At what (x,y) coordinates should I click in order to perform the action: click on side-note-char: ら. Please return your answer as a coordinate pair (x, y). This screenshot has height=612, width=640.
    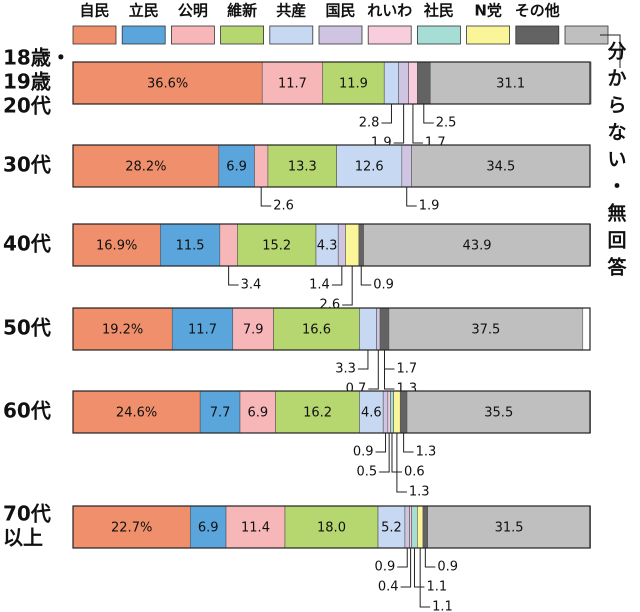
    Looking at the image, I should click on (616, 106).